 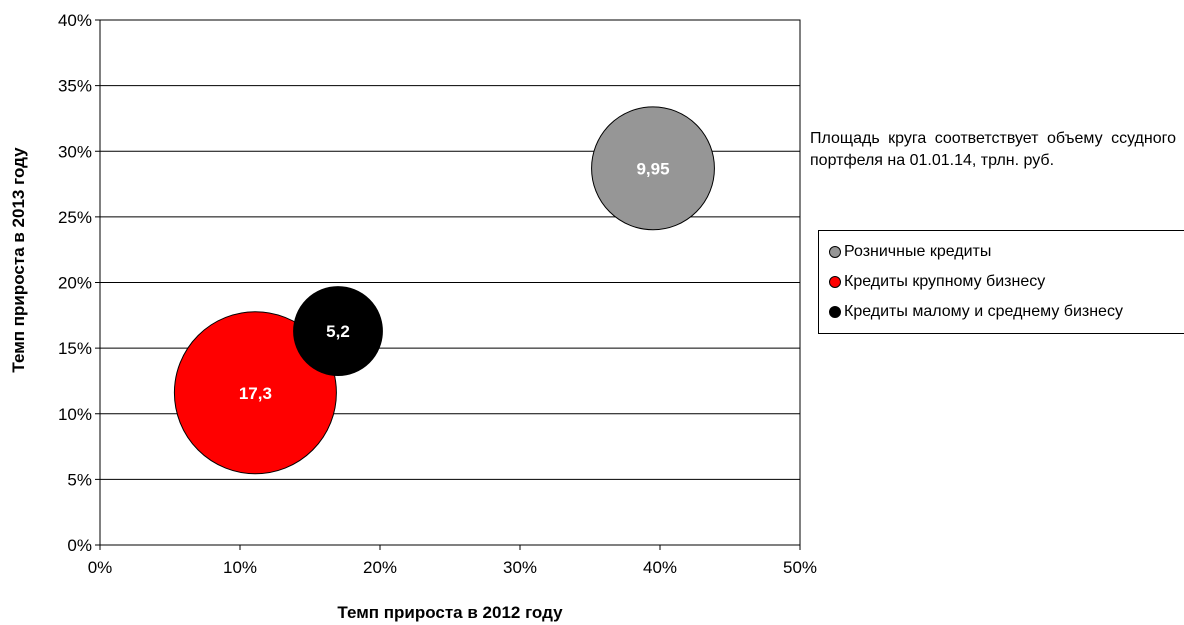 What do you see at coordinates (75, 217) in the screenshot?
I see `y-tick-label: 25%` at bounding box center [75, 217].